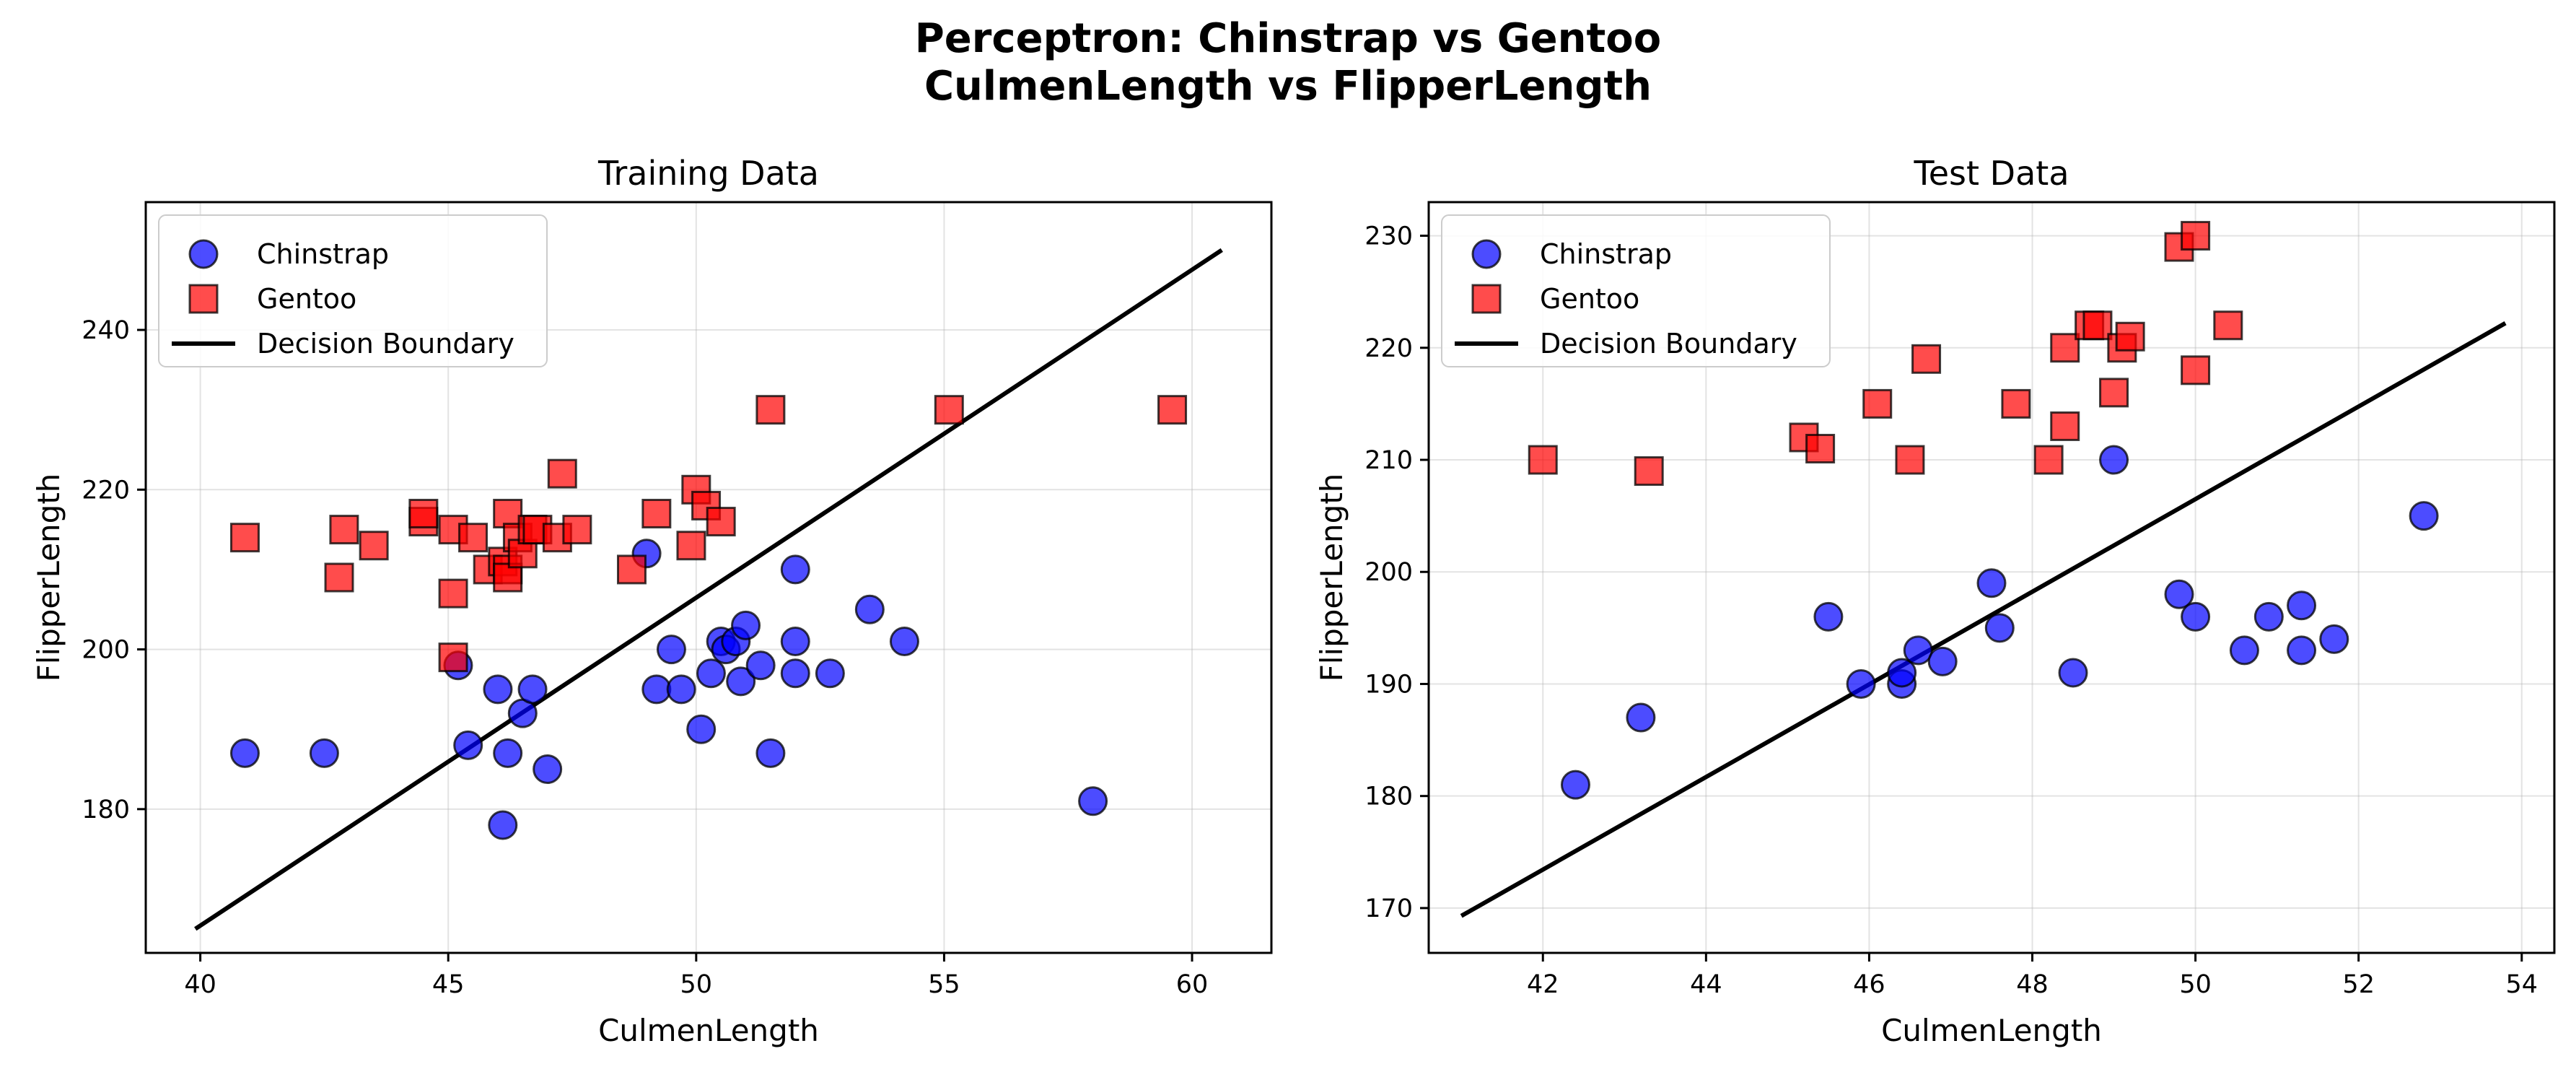 This screenshot has height=1072, width=2576. I want to click on chart-1-legend: Chinstrap Gentoo Decision Boundary, so click(353, 290).